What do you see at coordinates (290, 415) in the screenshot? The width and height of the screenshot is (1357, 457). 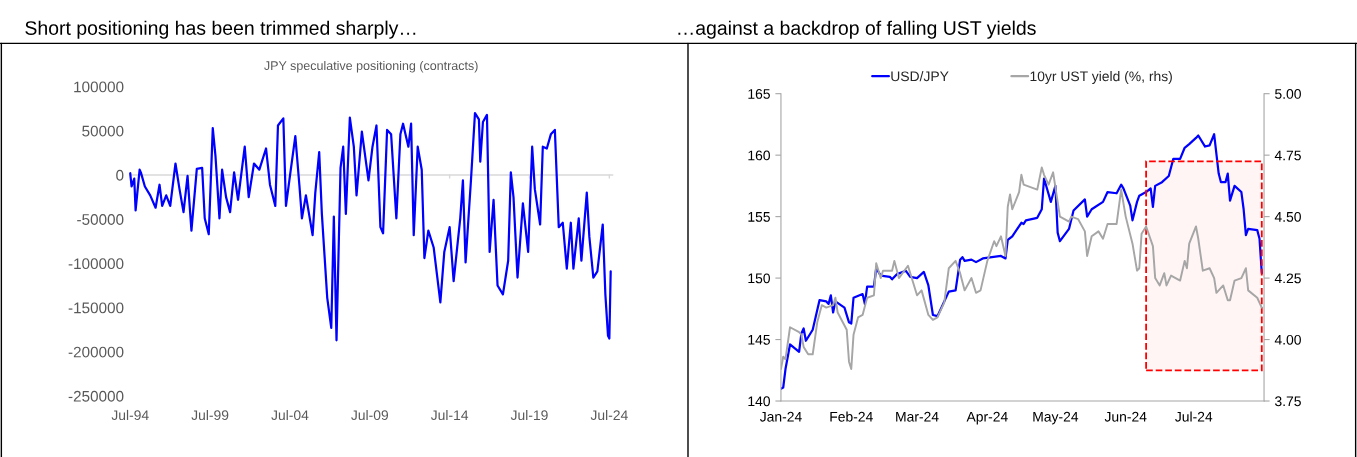 I see `x-tick-label: Jul-04` at bounding box center [290, 415].